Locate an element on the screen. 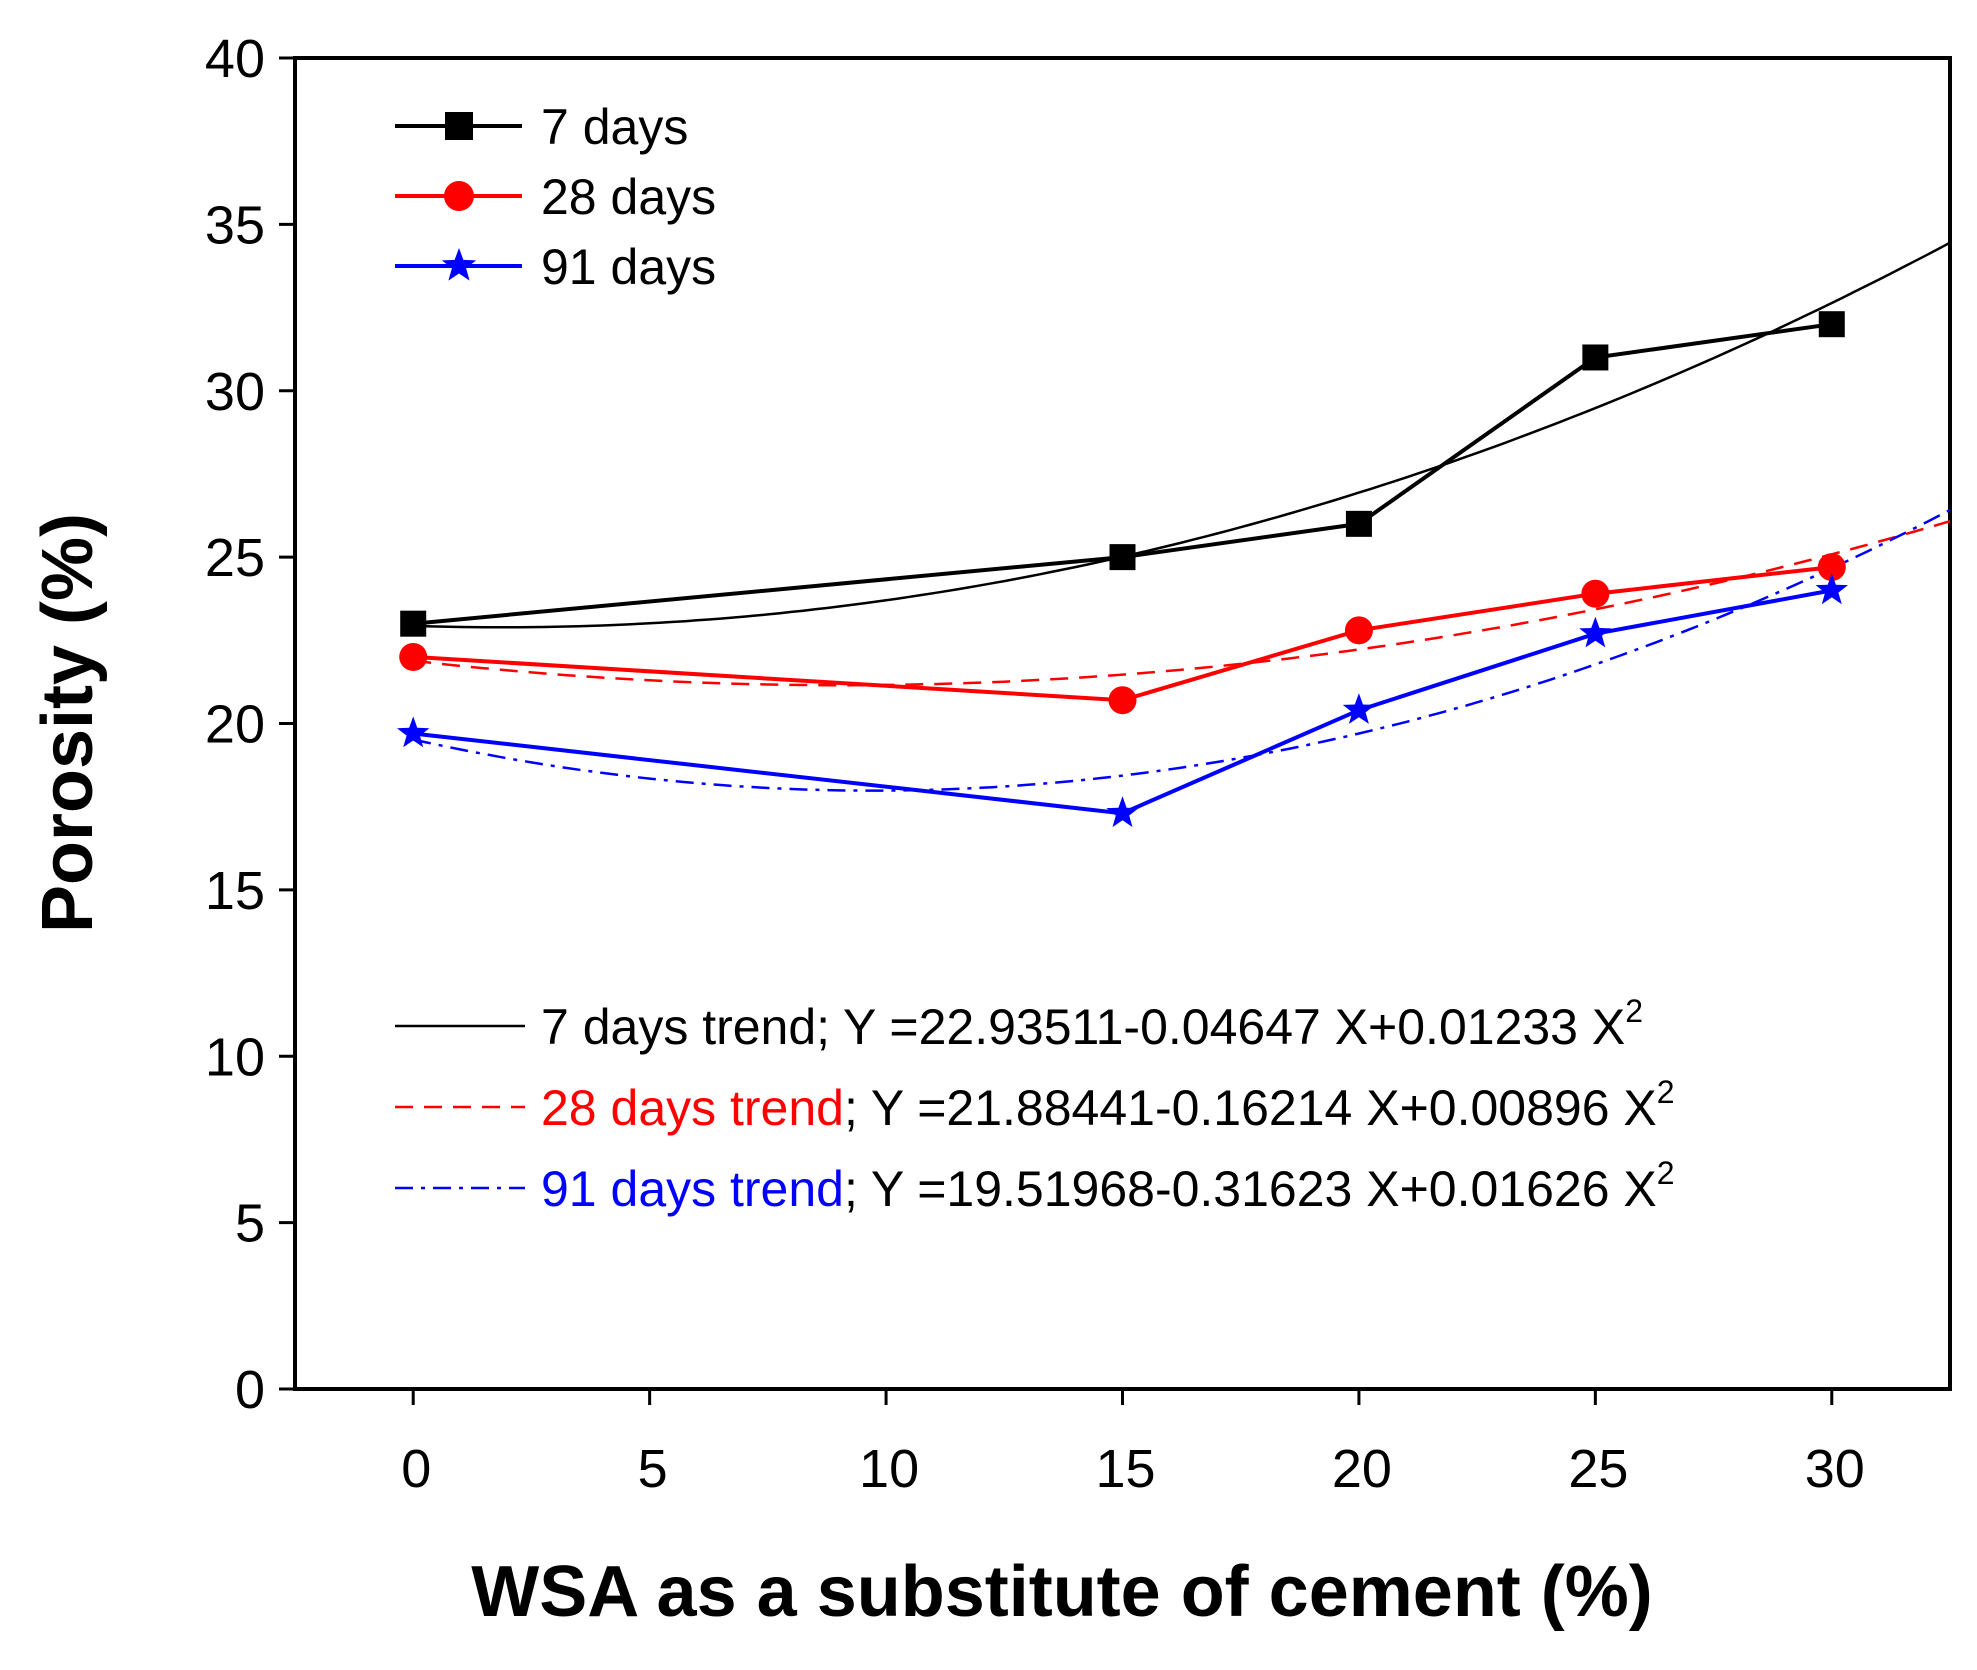 Image resolution: width=1977 pixels, height=1670 pixels. x-axis-ticks: 0 5 10 15 20 25 30 is located at coordinates (1133, 1444).